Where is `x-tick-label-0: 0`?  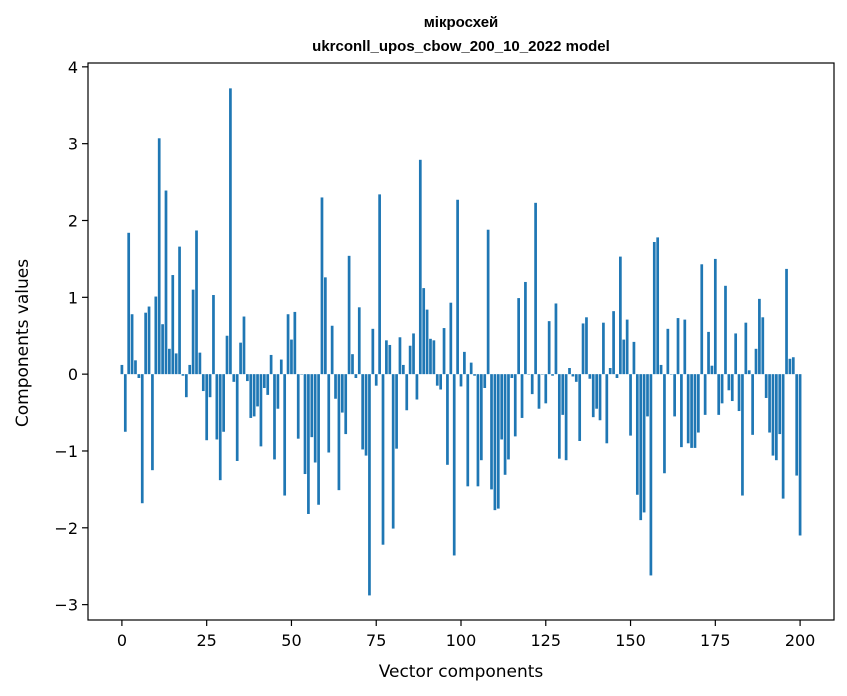 x-tick-label-0: 0 is located at coordinates (122, 640).